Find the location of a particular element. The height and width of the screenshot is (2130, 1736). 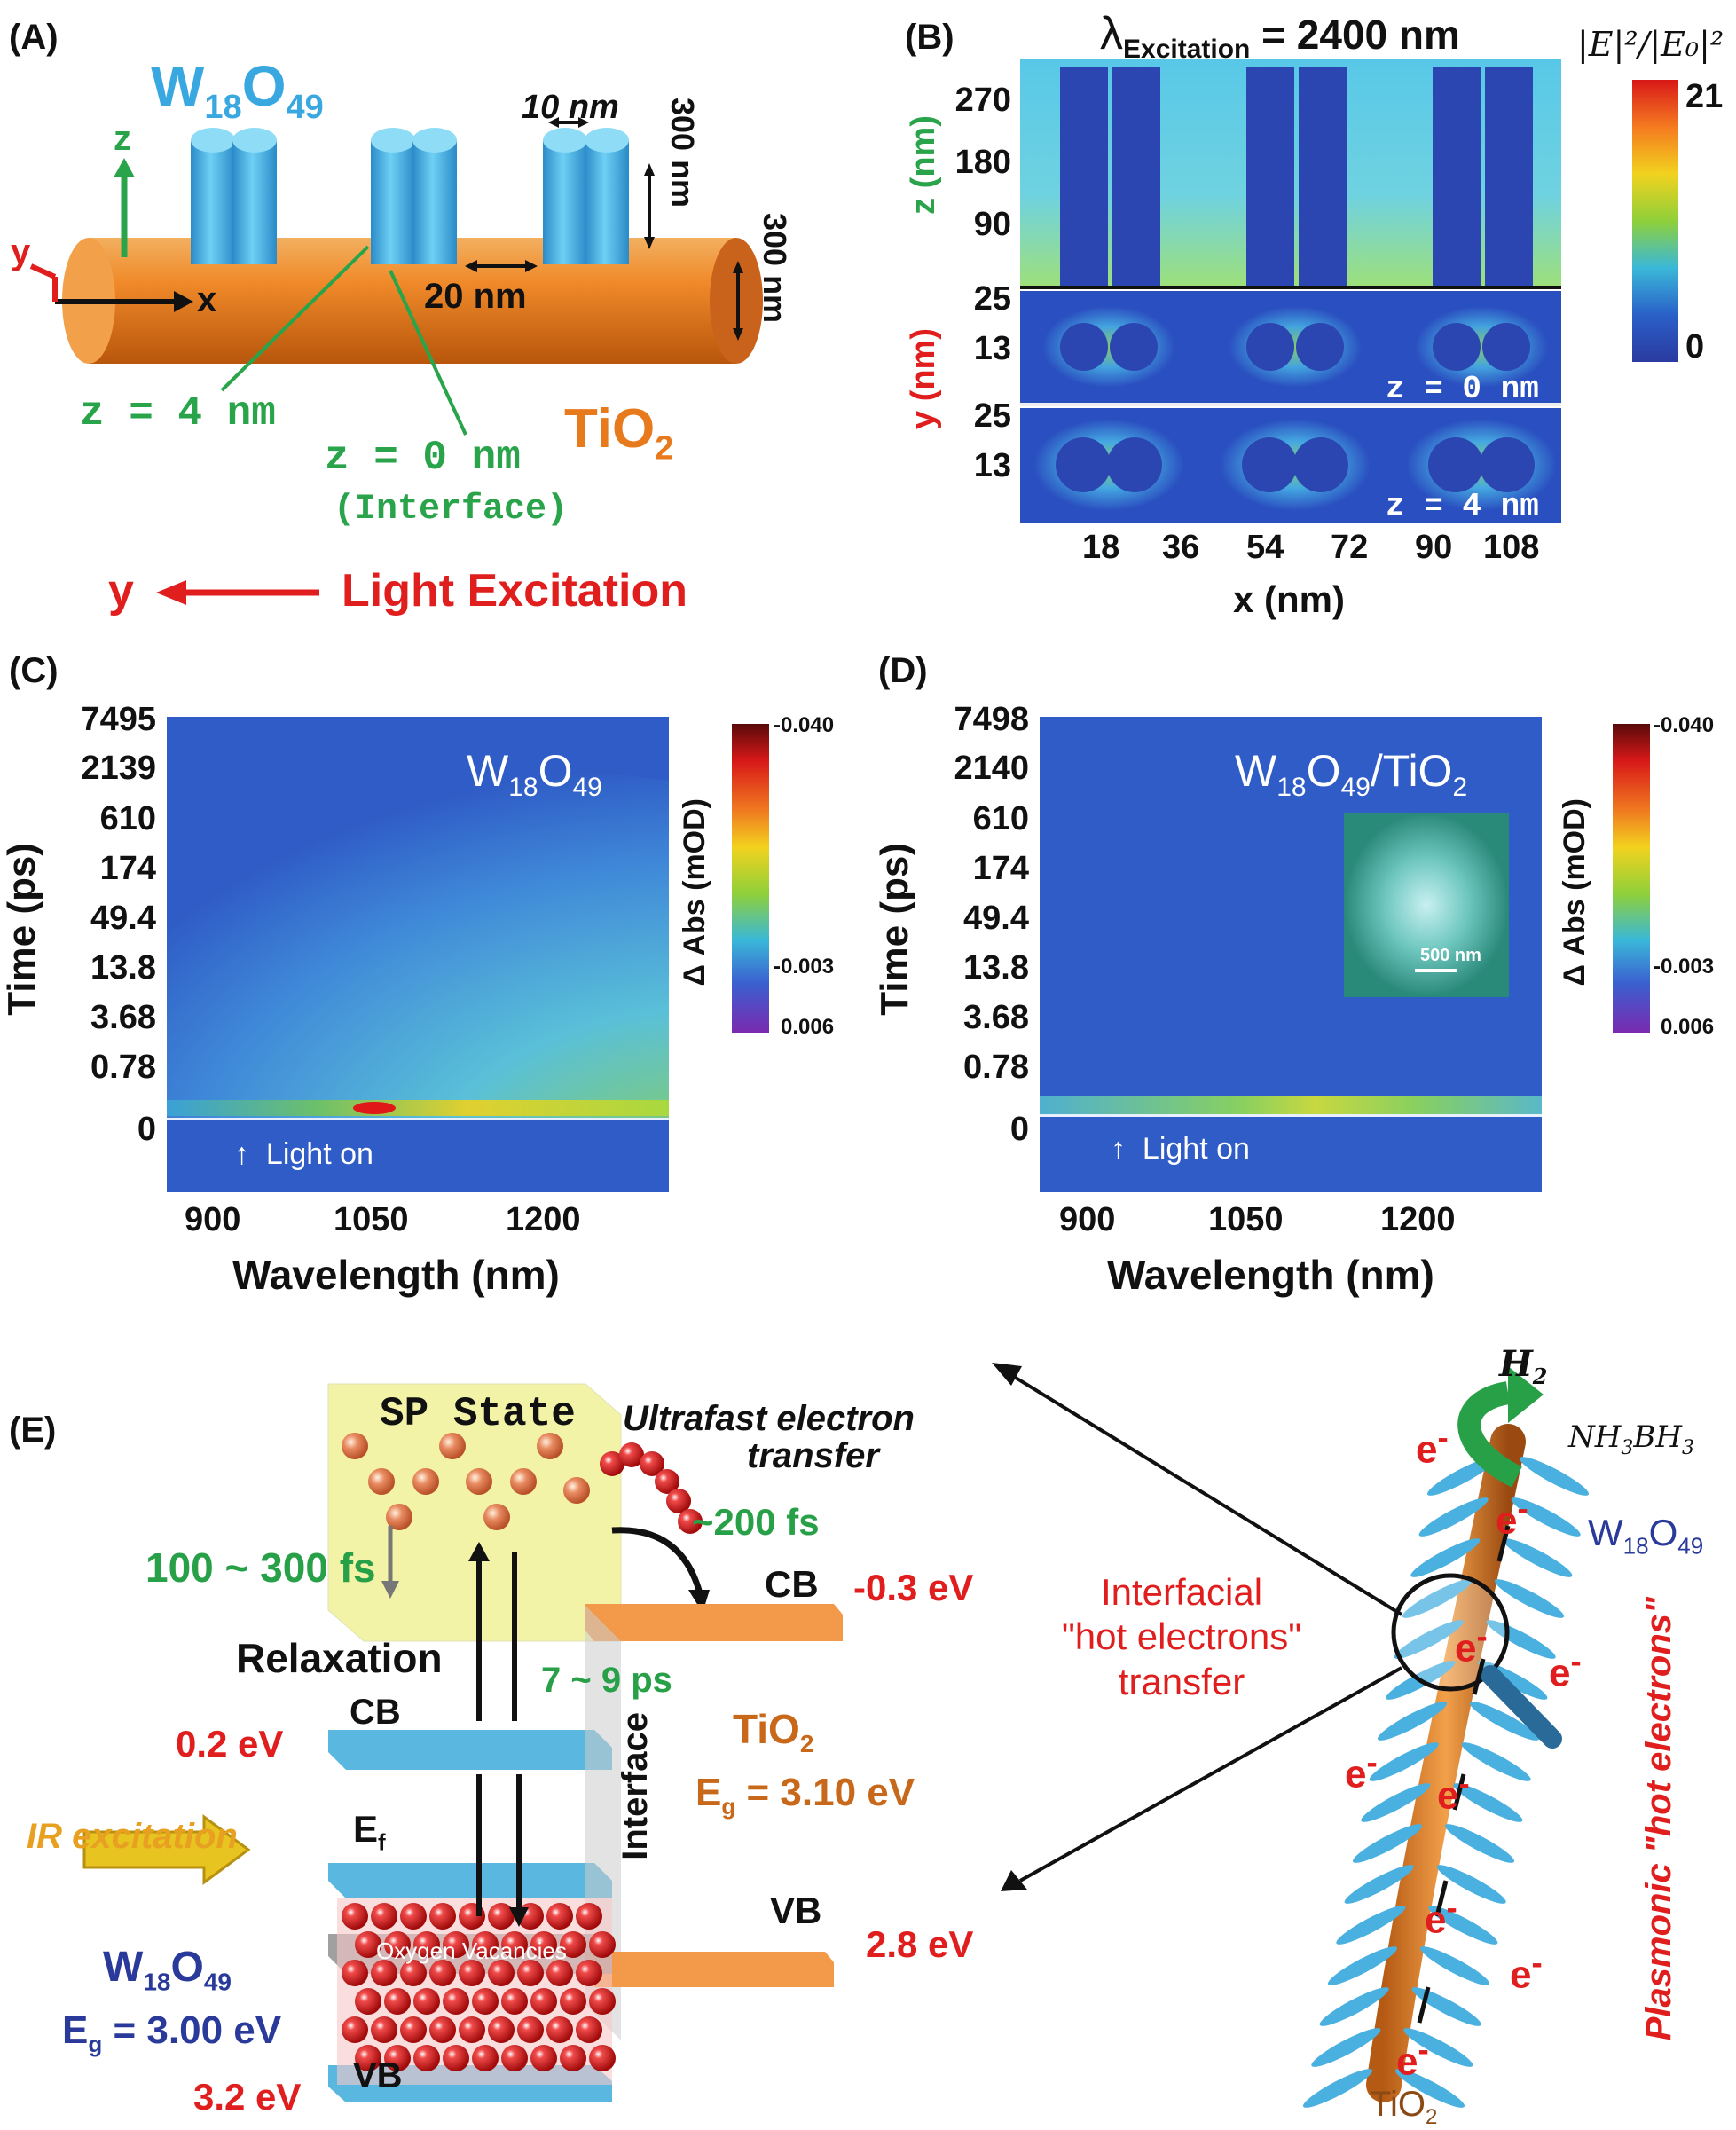

colorbar-b-title: |E|²/|E₀|² is located at coordinates (1650, 44).